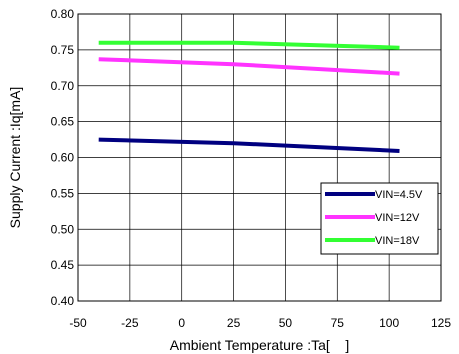  Describe the element at coordinates (249, 145) in the screenshot. I see `series-line-vin-4-5v` at that location.